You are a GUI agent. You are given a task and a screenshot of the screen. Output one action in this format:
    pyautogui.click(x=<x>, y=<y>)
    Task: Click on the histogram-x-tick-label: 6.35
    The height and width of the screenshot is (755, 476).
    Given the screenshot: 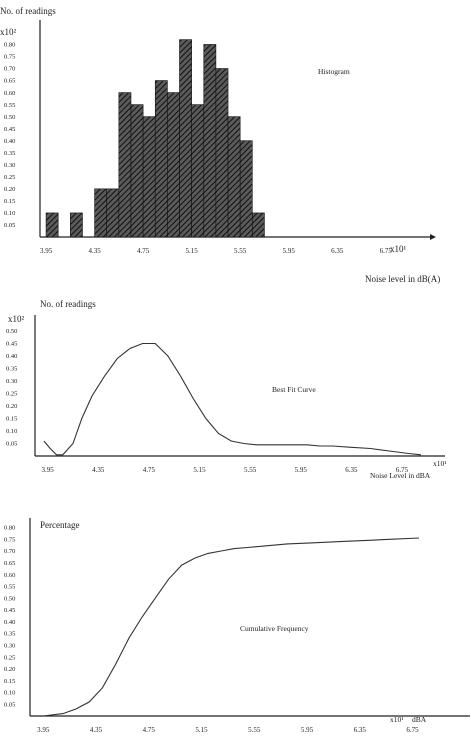 What is the action you would take?
    pyautogui.click(x=337, y=251)
    